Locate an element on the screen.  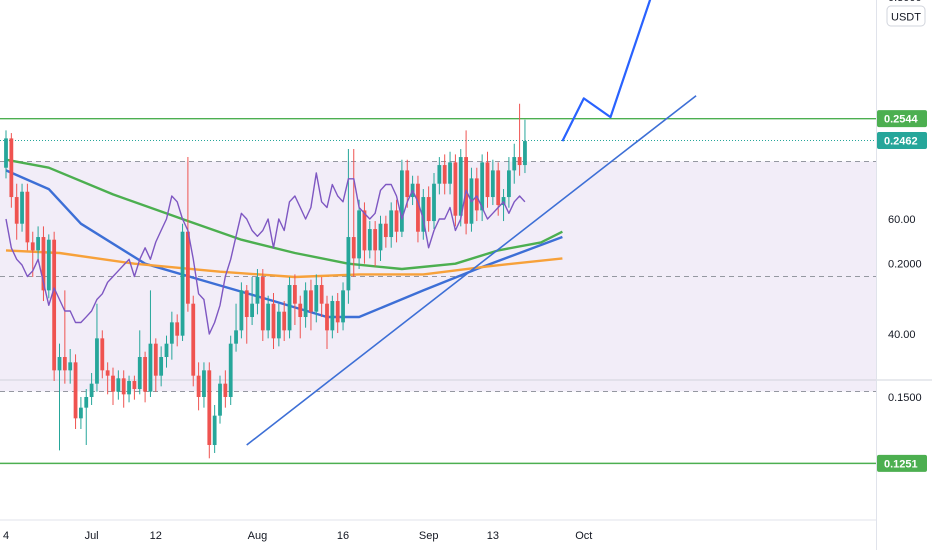
support-tag is located at coordinates (902, 463).